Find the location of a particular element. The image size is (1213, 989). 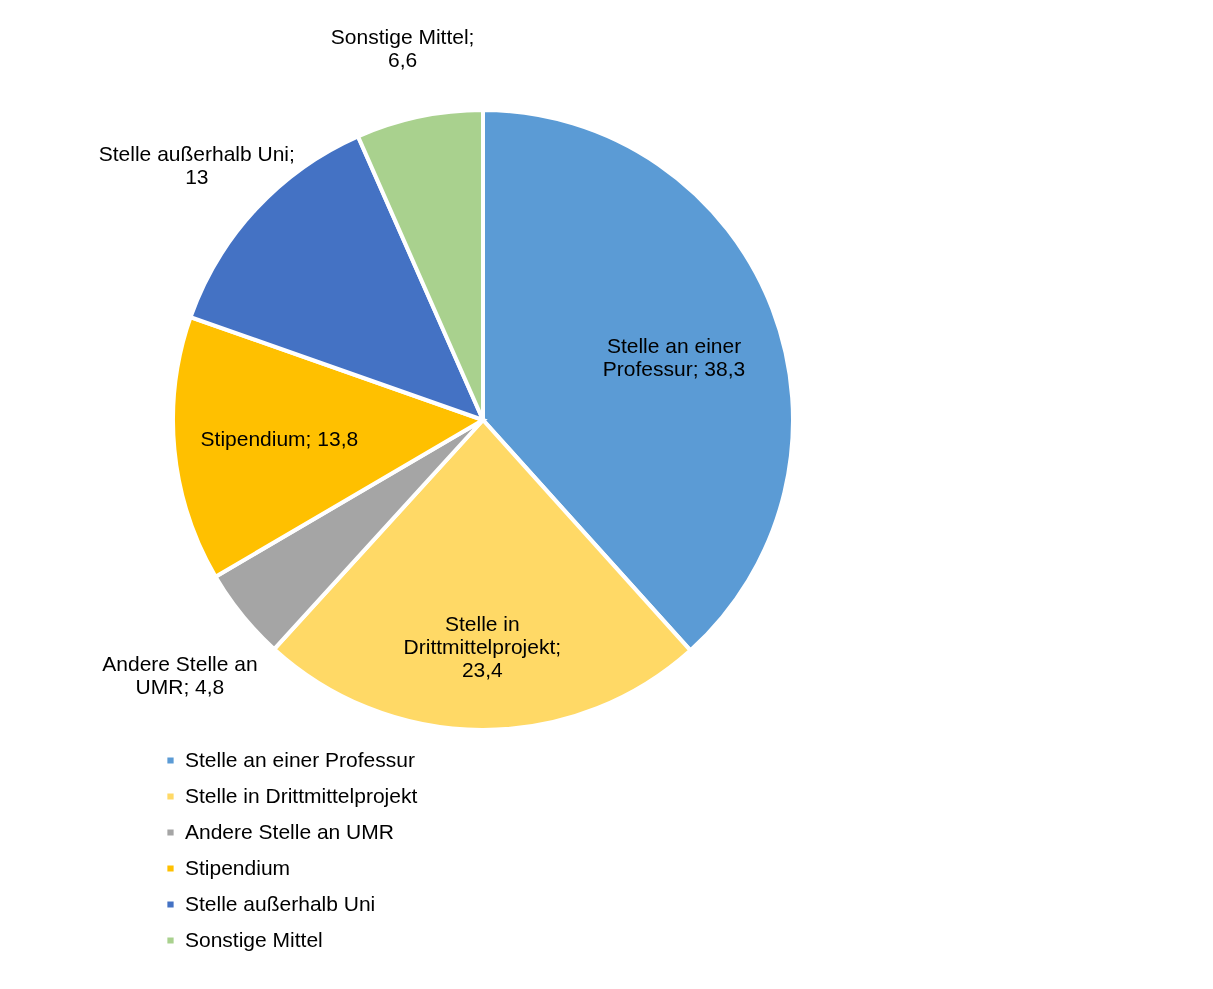

legend-label: Stelle in Drittmittelprojekt is located at coordinates (301, 795).